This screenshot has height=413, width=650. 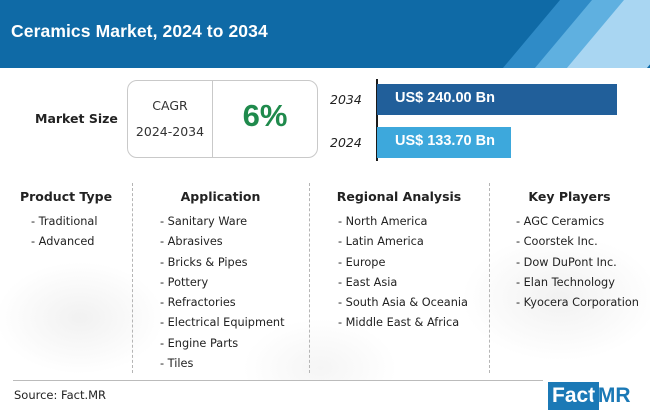 I want to click on segment-item: - Traditional, so click(x=64, y=221).